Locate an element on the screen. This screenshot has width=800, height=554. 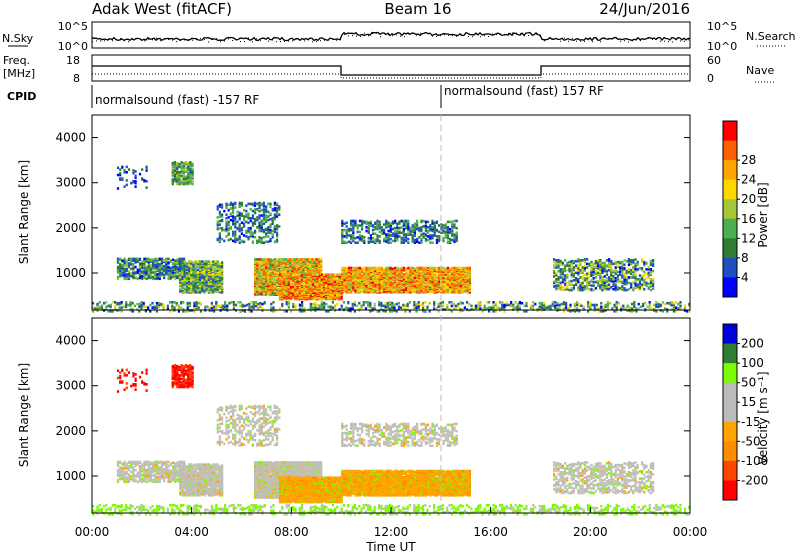
nave-trace is located at coordinates (391, 76).